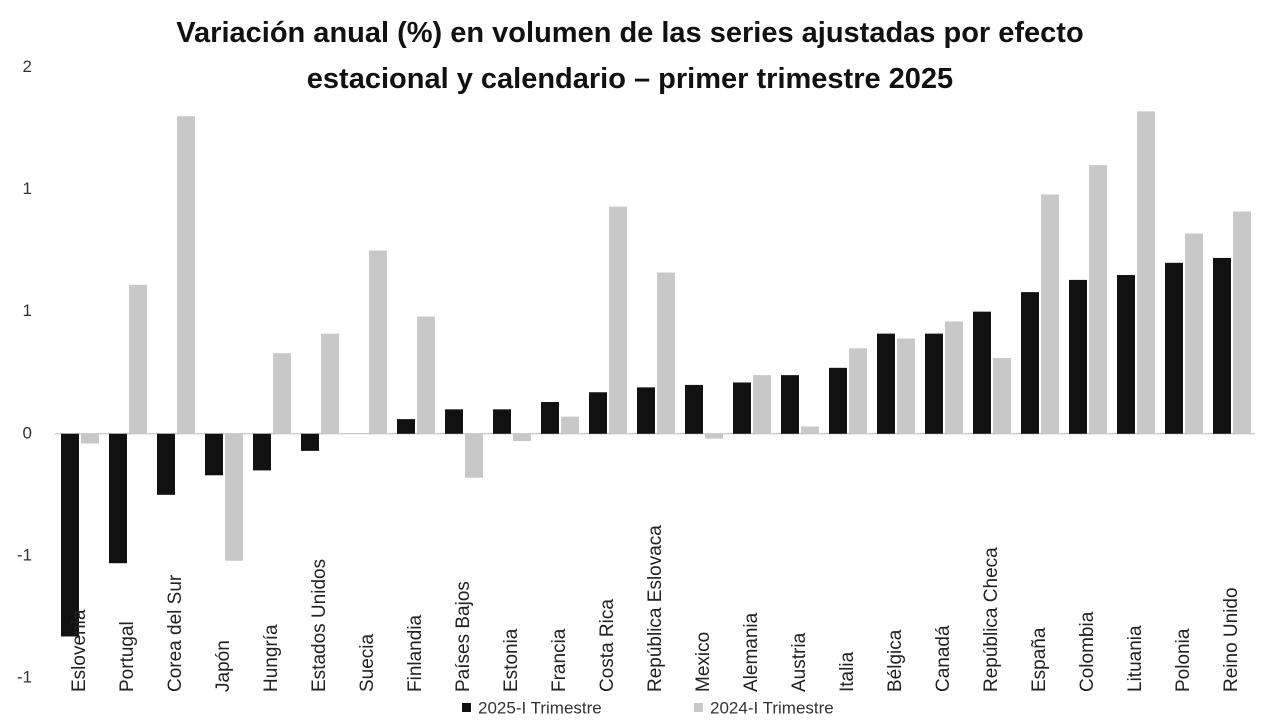  Describe the element at coordinates (319, 625) in the screenshot. I see `x-tick-label: Estados Unidos` at that location.